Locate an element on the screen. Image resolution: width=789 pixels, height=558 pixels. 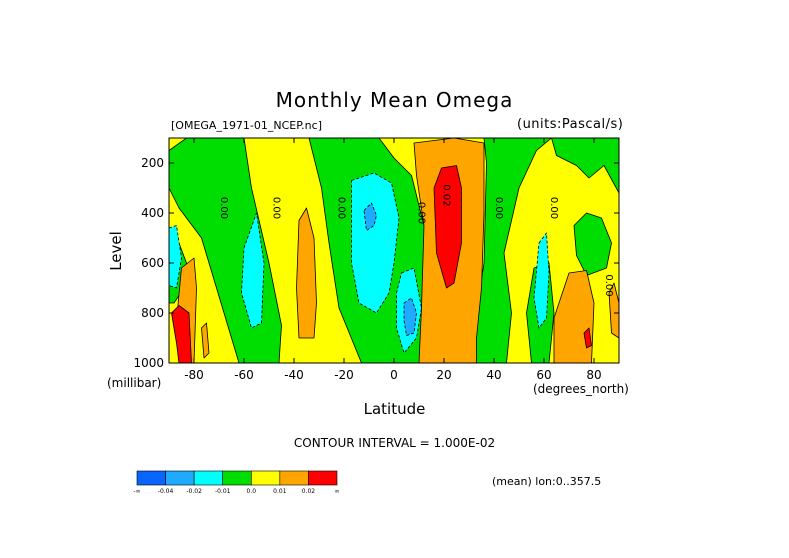
dataset-name: [OMEGA_1971-01_NCEP.nc] is located at coordinates (246, 125).